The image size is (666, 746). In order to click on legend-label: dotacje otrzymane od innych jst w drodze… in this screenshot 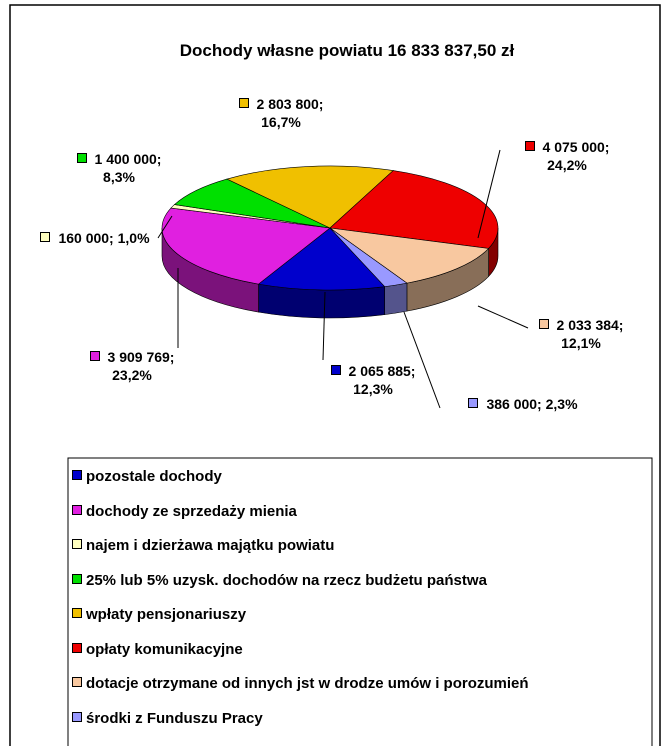, I will do `click(307, 683)`.